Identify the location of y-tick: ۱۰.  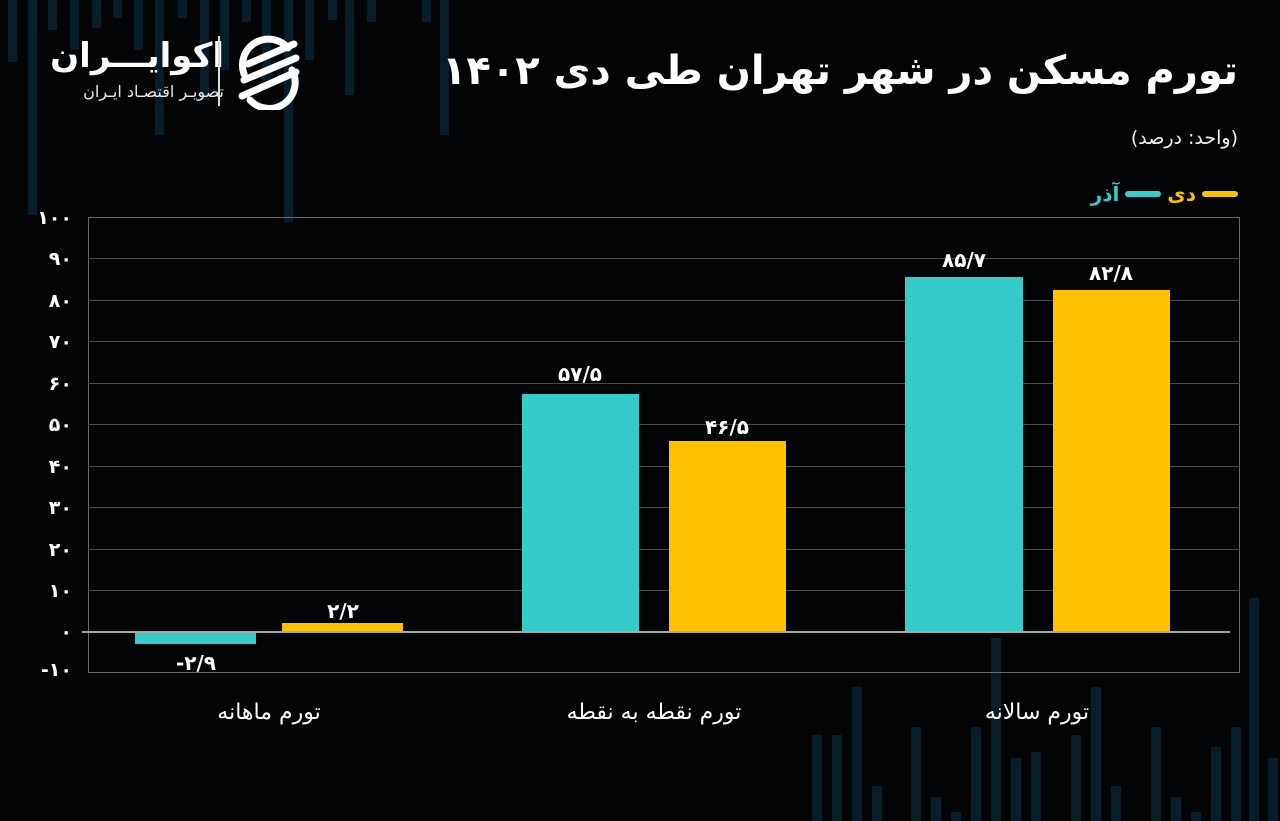
(60, 591).